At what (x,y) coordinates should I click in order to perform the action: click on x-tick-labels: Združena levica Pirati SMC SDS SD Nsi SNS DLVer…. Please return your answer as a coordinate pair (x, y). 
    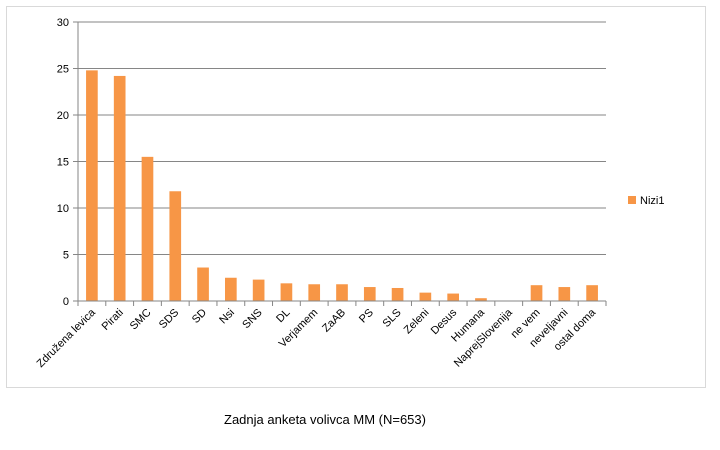
    Looking at the image, I should click on (317, 338).